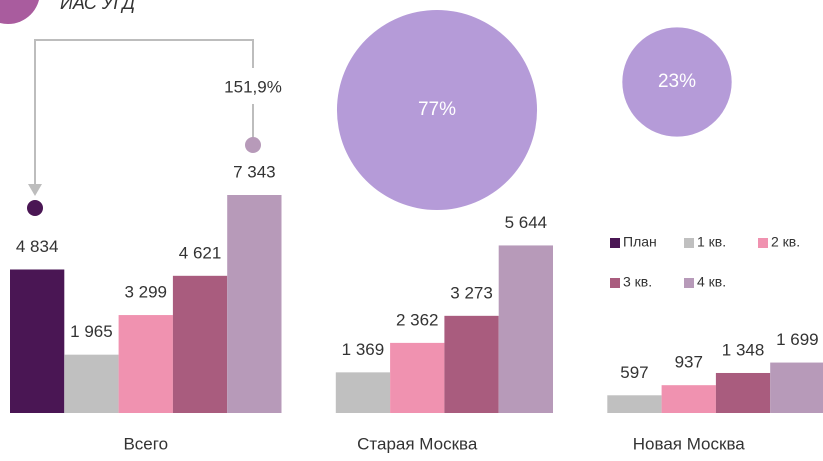  I want to click on value-label: 1 348, so click(743, 349).